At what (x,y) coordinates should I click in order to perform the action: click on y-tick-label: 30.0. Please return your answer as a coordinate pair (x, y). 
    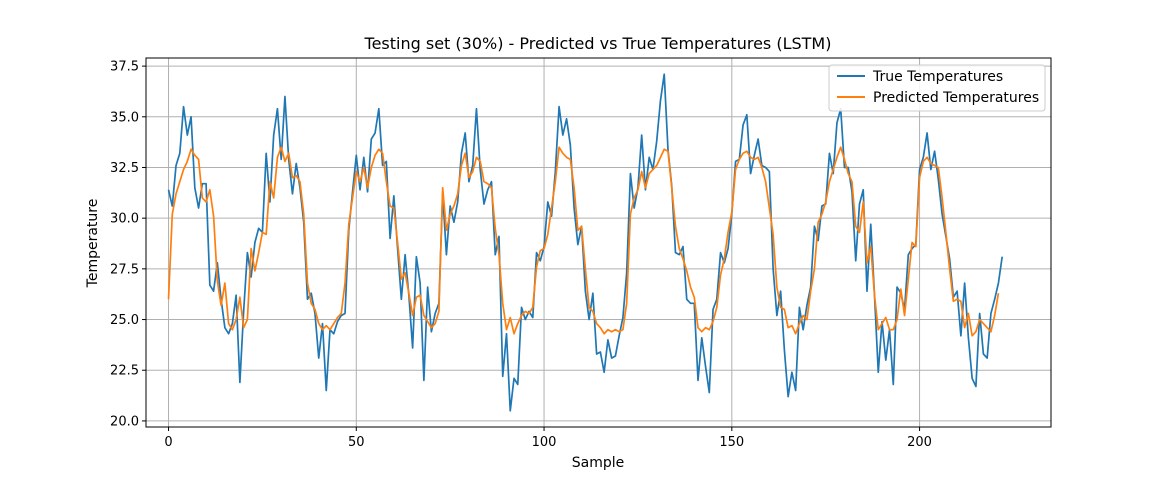
    Looking at the image, I should click on (124, 219).